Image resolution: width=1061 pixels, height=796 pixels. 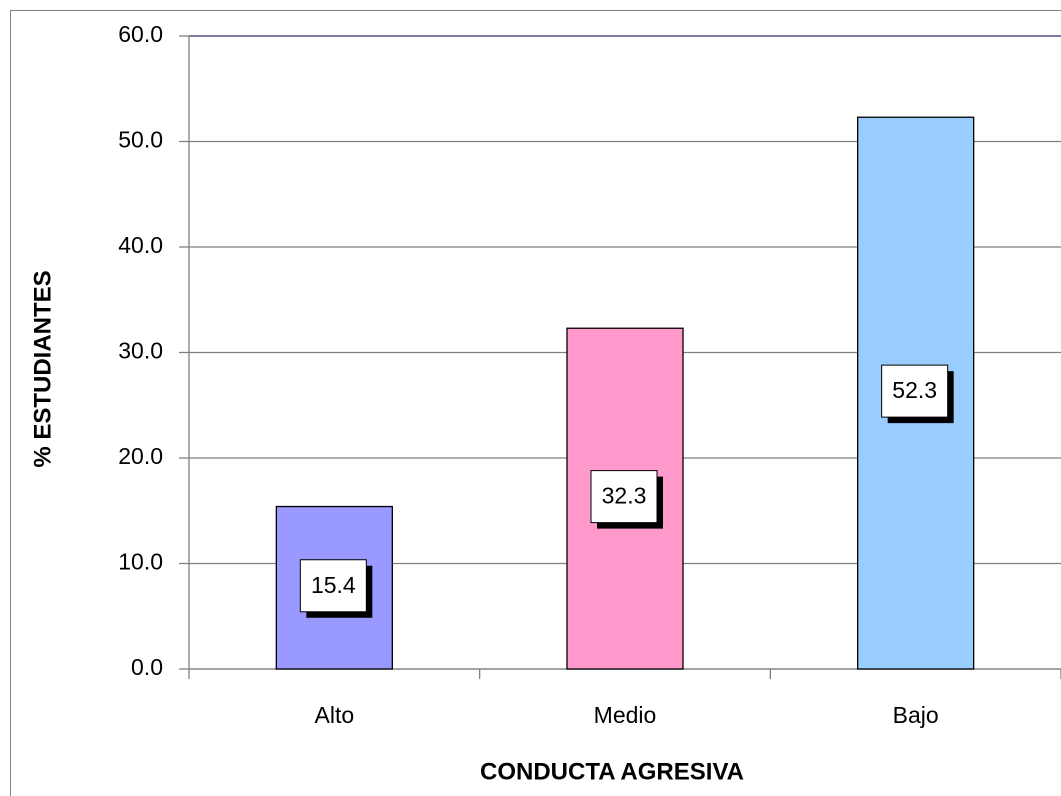 I want to click on x-axis-title: CONDUCTA AGRESIVA, so click(x=612, y=771).